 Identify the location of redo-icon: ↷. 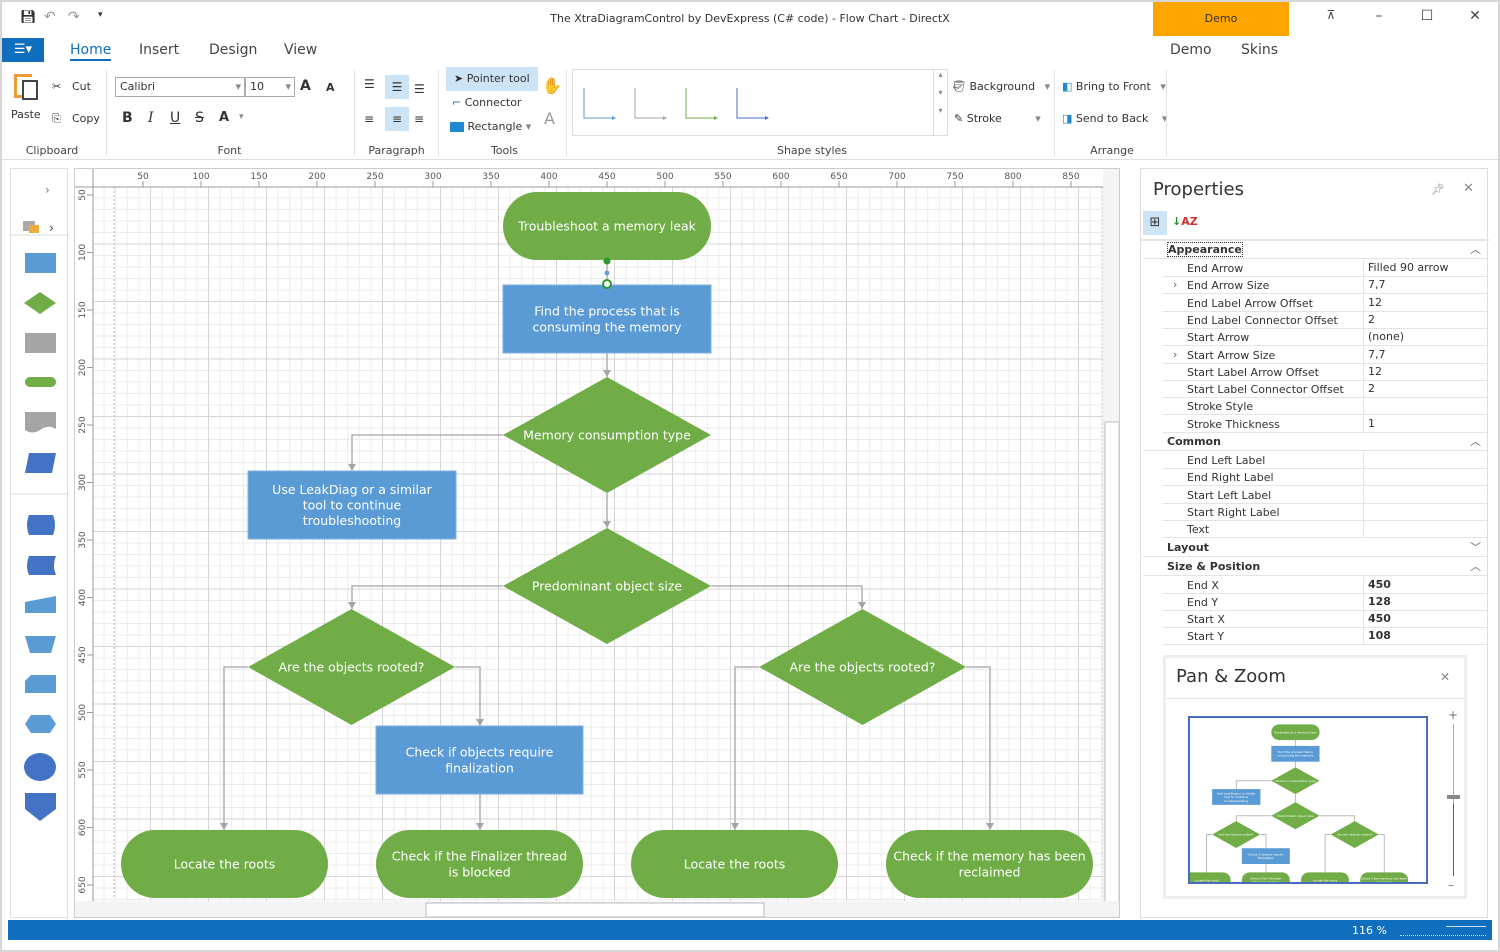
(74, 17).